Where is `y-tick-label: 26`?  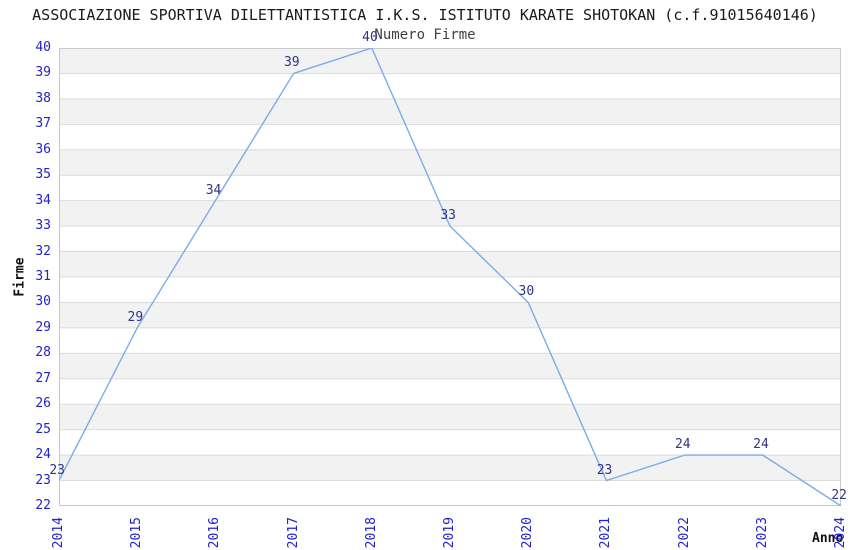 y-tick-label: 26 is located at coordinates (43, 404).